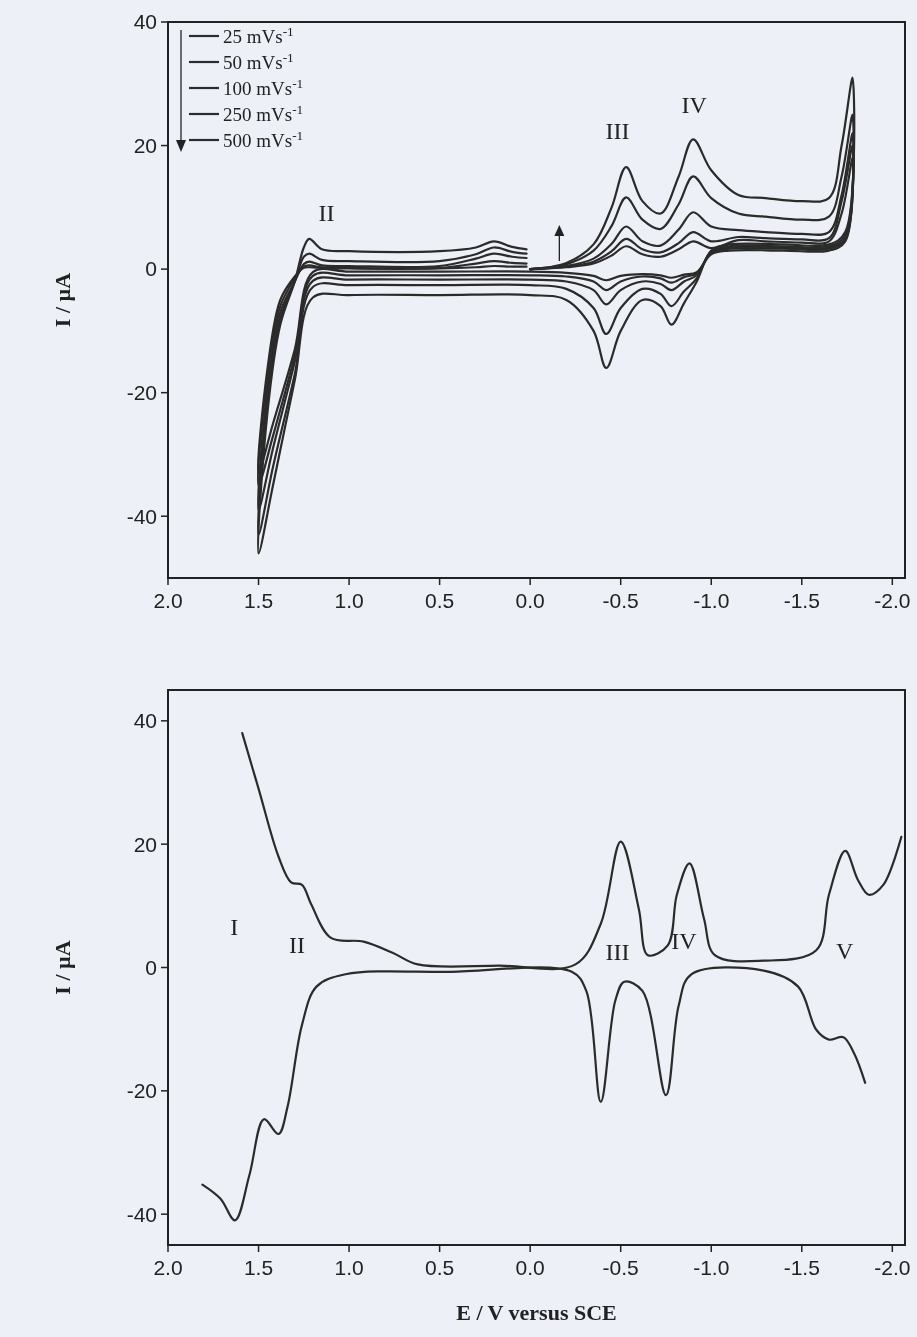 The height and width of the screenshot is (1337, 917). Describe the element at coordinates (263, 87) in the screenshot. I see `legend-label: 100 mVs$^{-1}$` at that location.